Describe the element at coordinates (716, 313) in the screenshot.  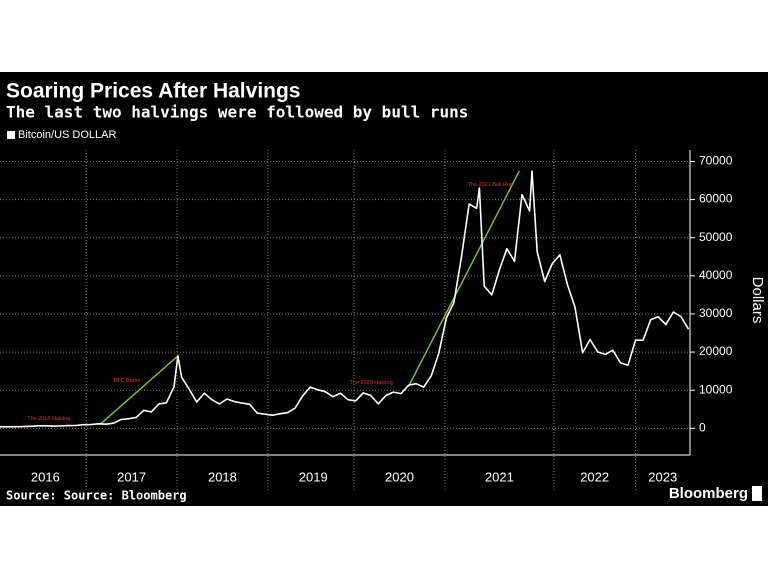
I see `y-tick-label: 30000` at that location.